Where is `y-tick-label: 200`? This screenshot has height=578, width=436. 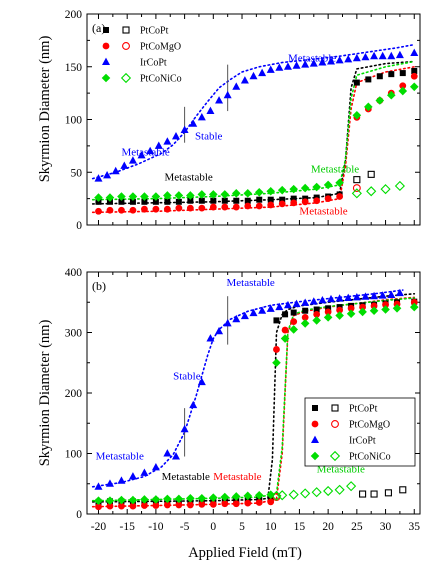 y-tick-label: 200 is located at coordinates (74, 15).